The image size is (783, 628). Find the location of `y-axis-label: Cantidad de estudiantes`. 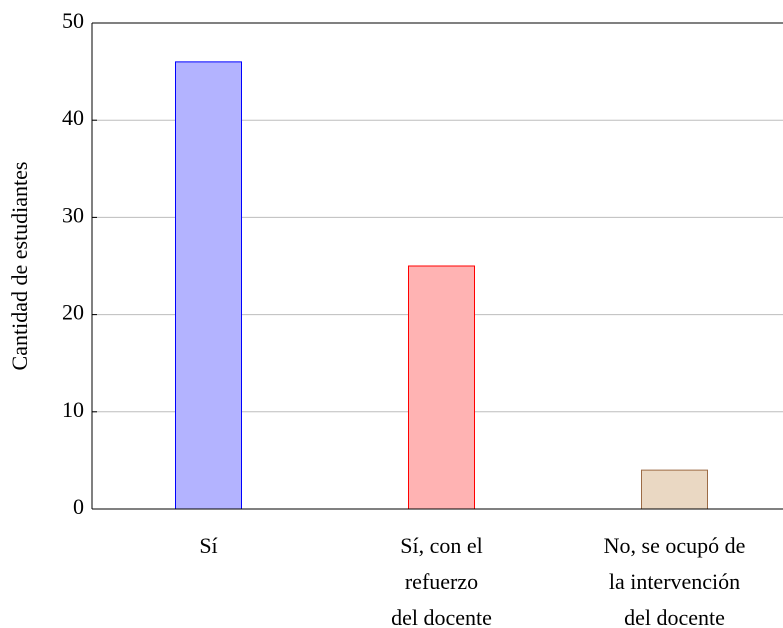

y-axis-label: Cantidad de estudiantes is located at coordinates (19, 266).